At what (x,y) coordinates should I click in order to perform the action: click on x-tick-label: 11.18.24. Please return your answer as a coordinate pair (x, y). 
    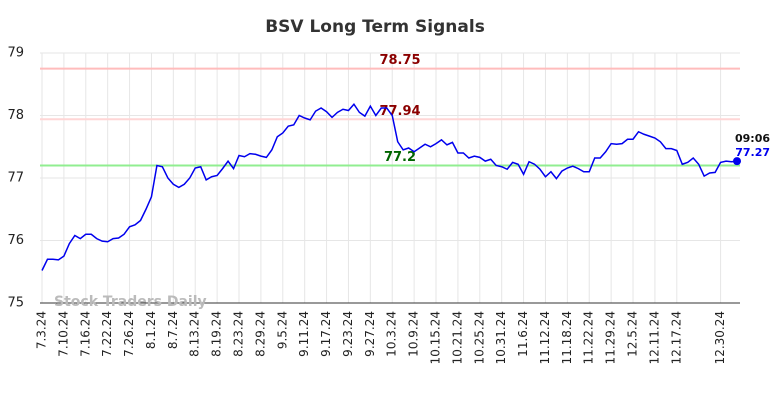
    Looking at the image, I should click on (567, 337).